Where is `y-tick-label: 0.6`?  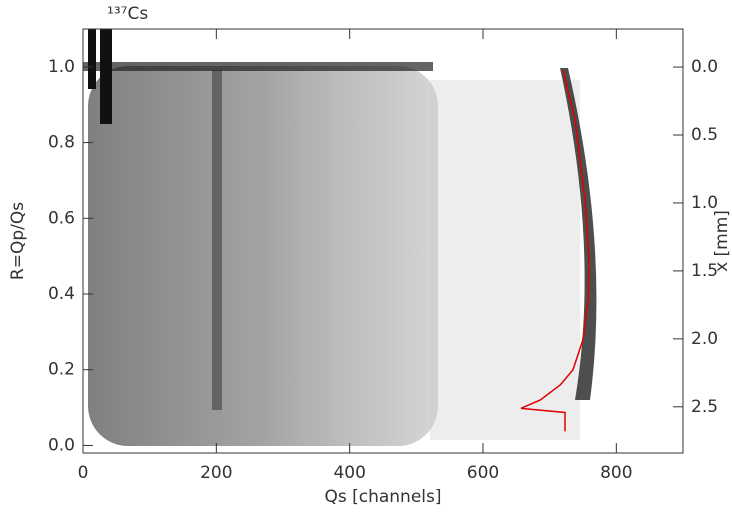 y-tick-label: 0.6 is located at coordinates (61, 218).